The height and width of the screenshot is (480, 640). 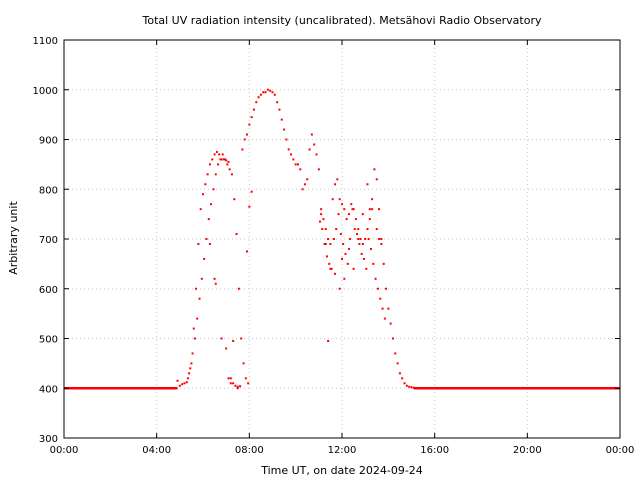 What do you see at coordinates (341, 470) in the screenshot?
I see `x-axis-label: Time UT, on date 2024-09-24` at bounding box center [341, 470].